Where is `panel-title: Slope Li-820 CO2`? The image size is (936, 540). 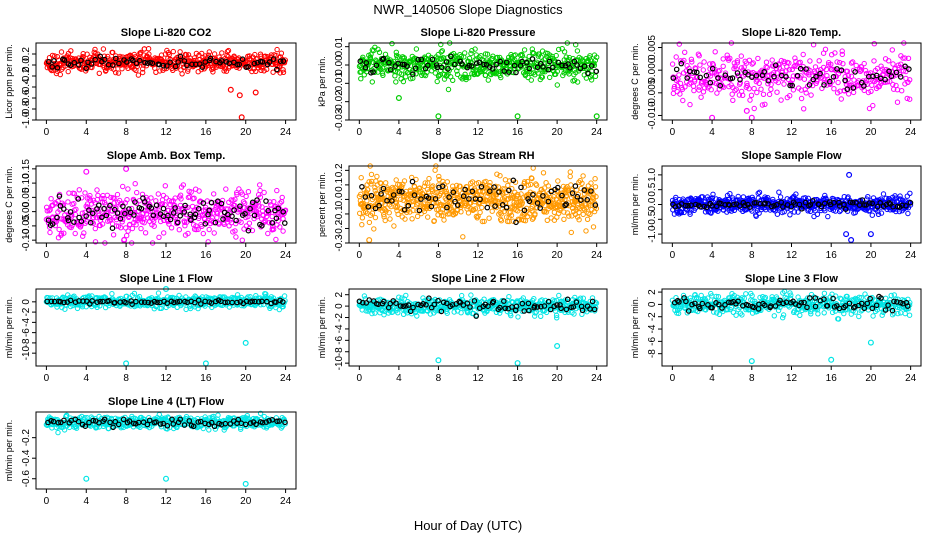
panel-title: Slope Li-820 CO2 is located at coordinates (166, 33).